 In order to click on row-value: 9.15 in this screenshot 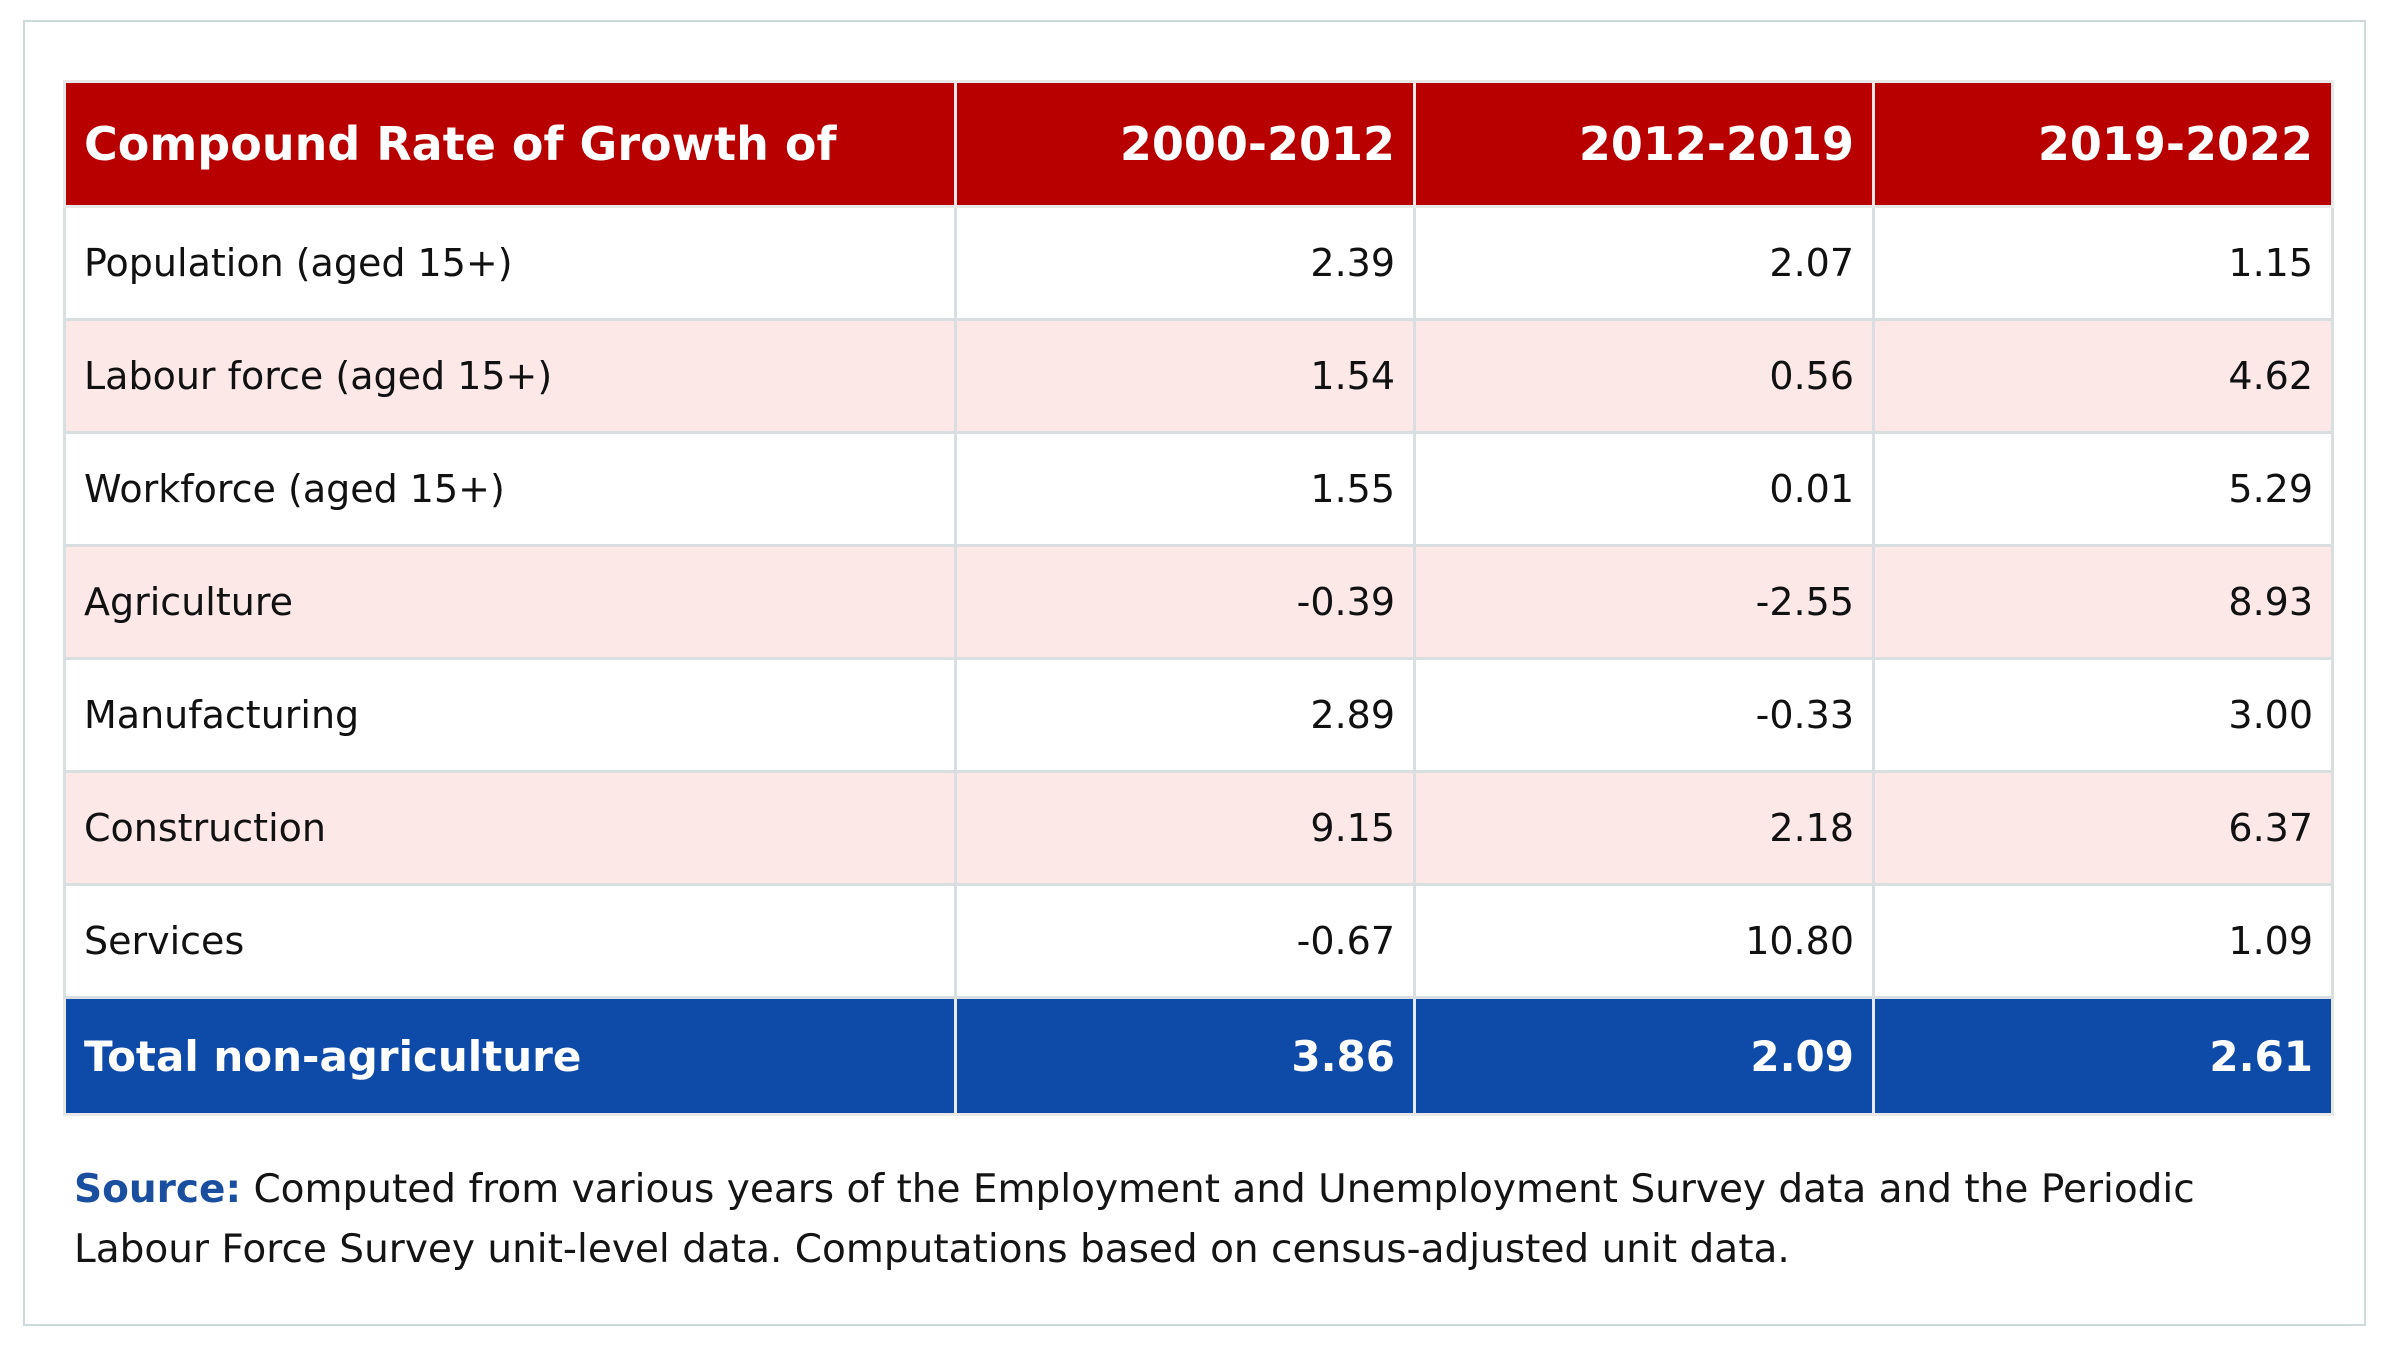, I will do `click(1185, 828)`.